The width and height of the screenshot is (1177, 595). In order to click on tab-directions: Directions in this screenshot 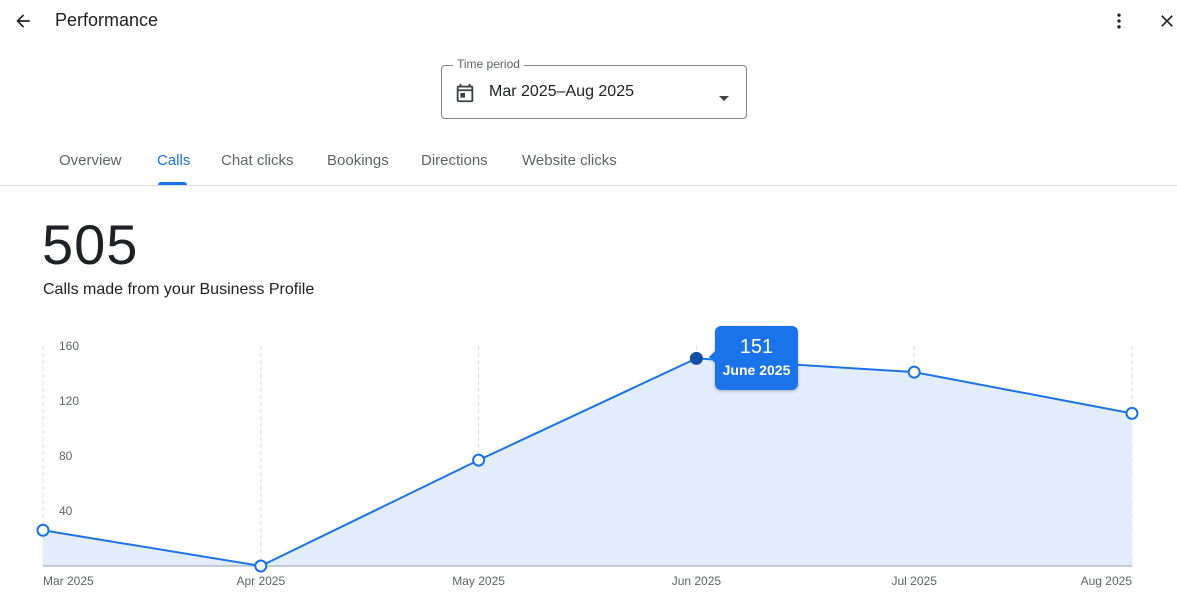, I will do `click(454, 160)`.